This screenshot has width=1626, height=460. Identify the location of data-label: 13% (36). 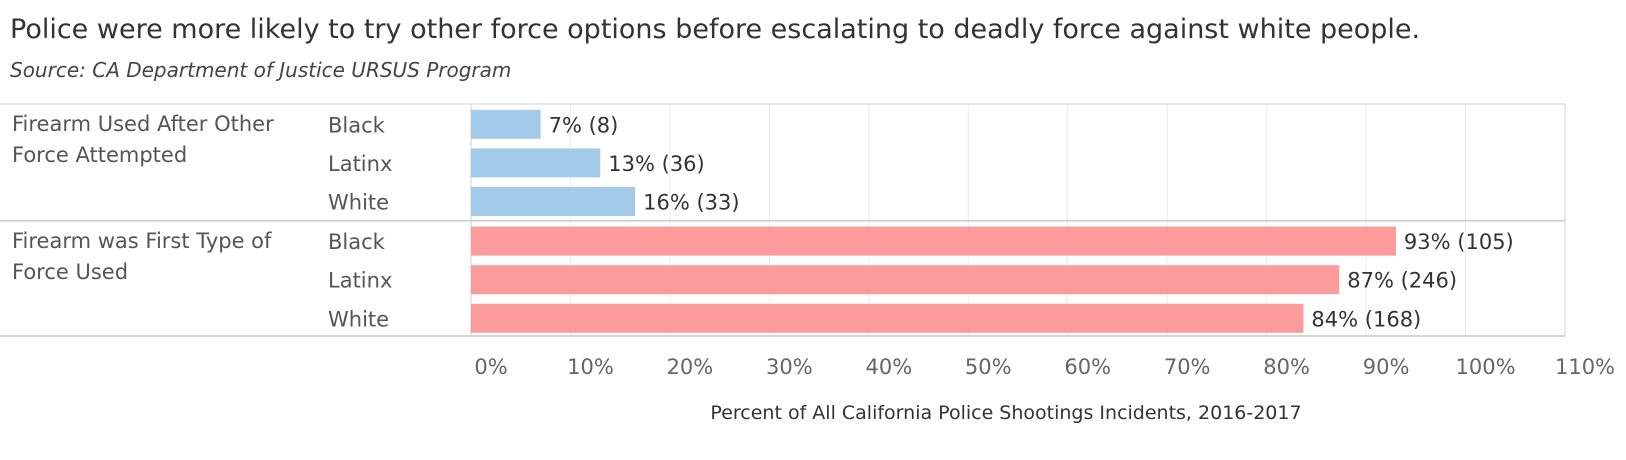
(656, 164).